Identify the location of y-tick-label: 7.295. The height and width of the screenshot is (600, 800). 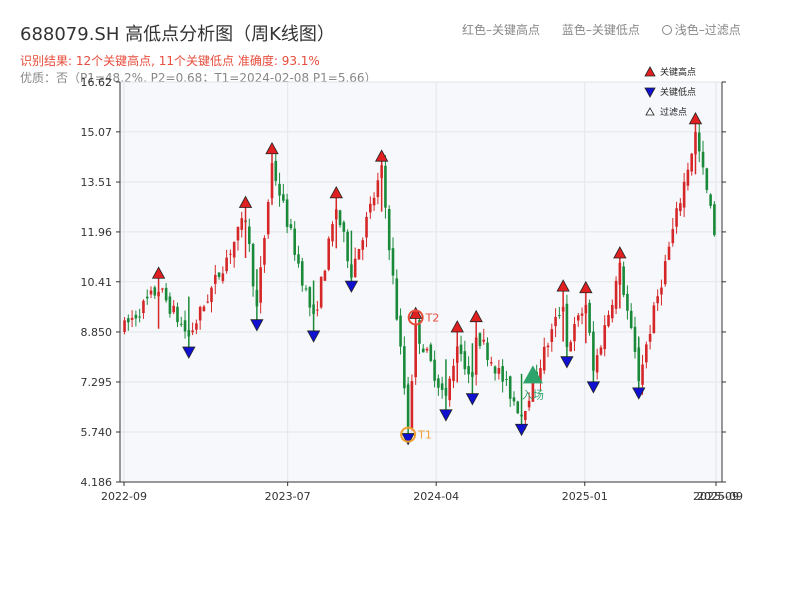
(97, 382).